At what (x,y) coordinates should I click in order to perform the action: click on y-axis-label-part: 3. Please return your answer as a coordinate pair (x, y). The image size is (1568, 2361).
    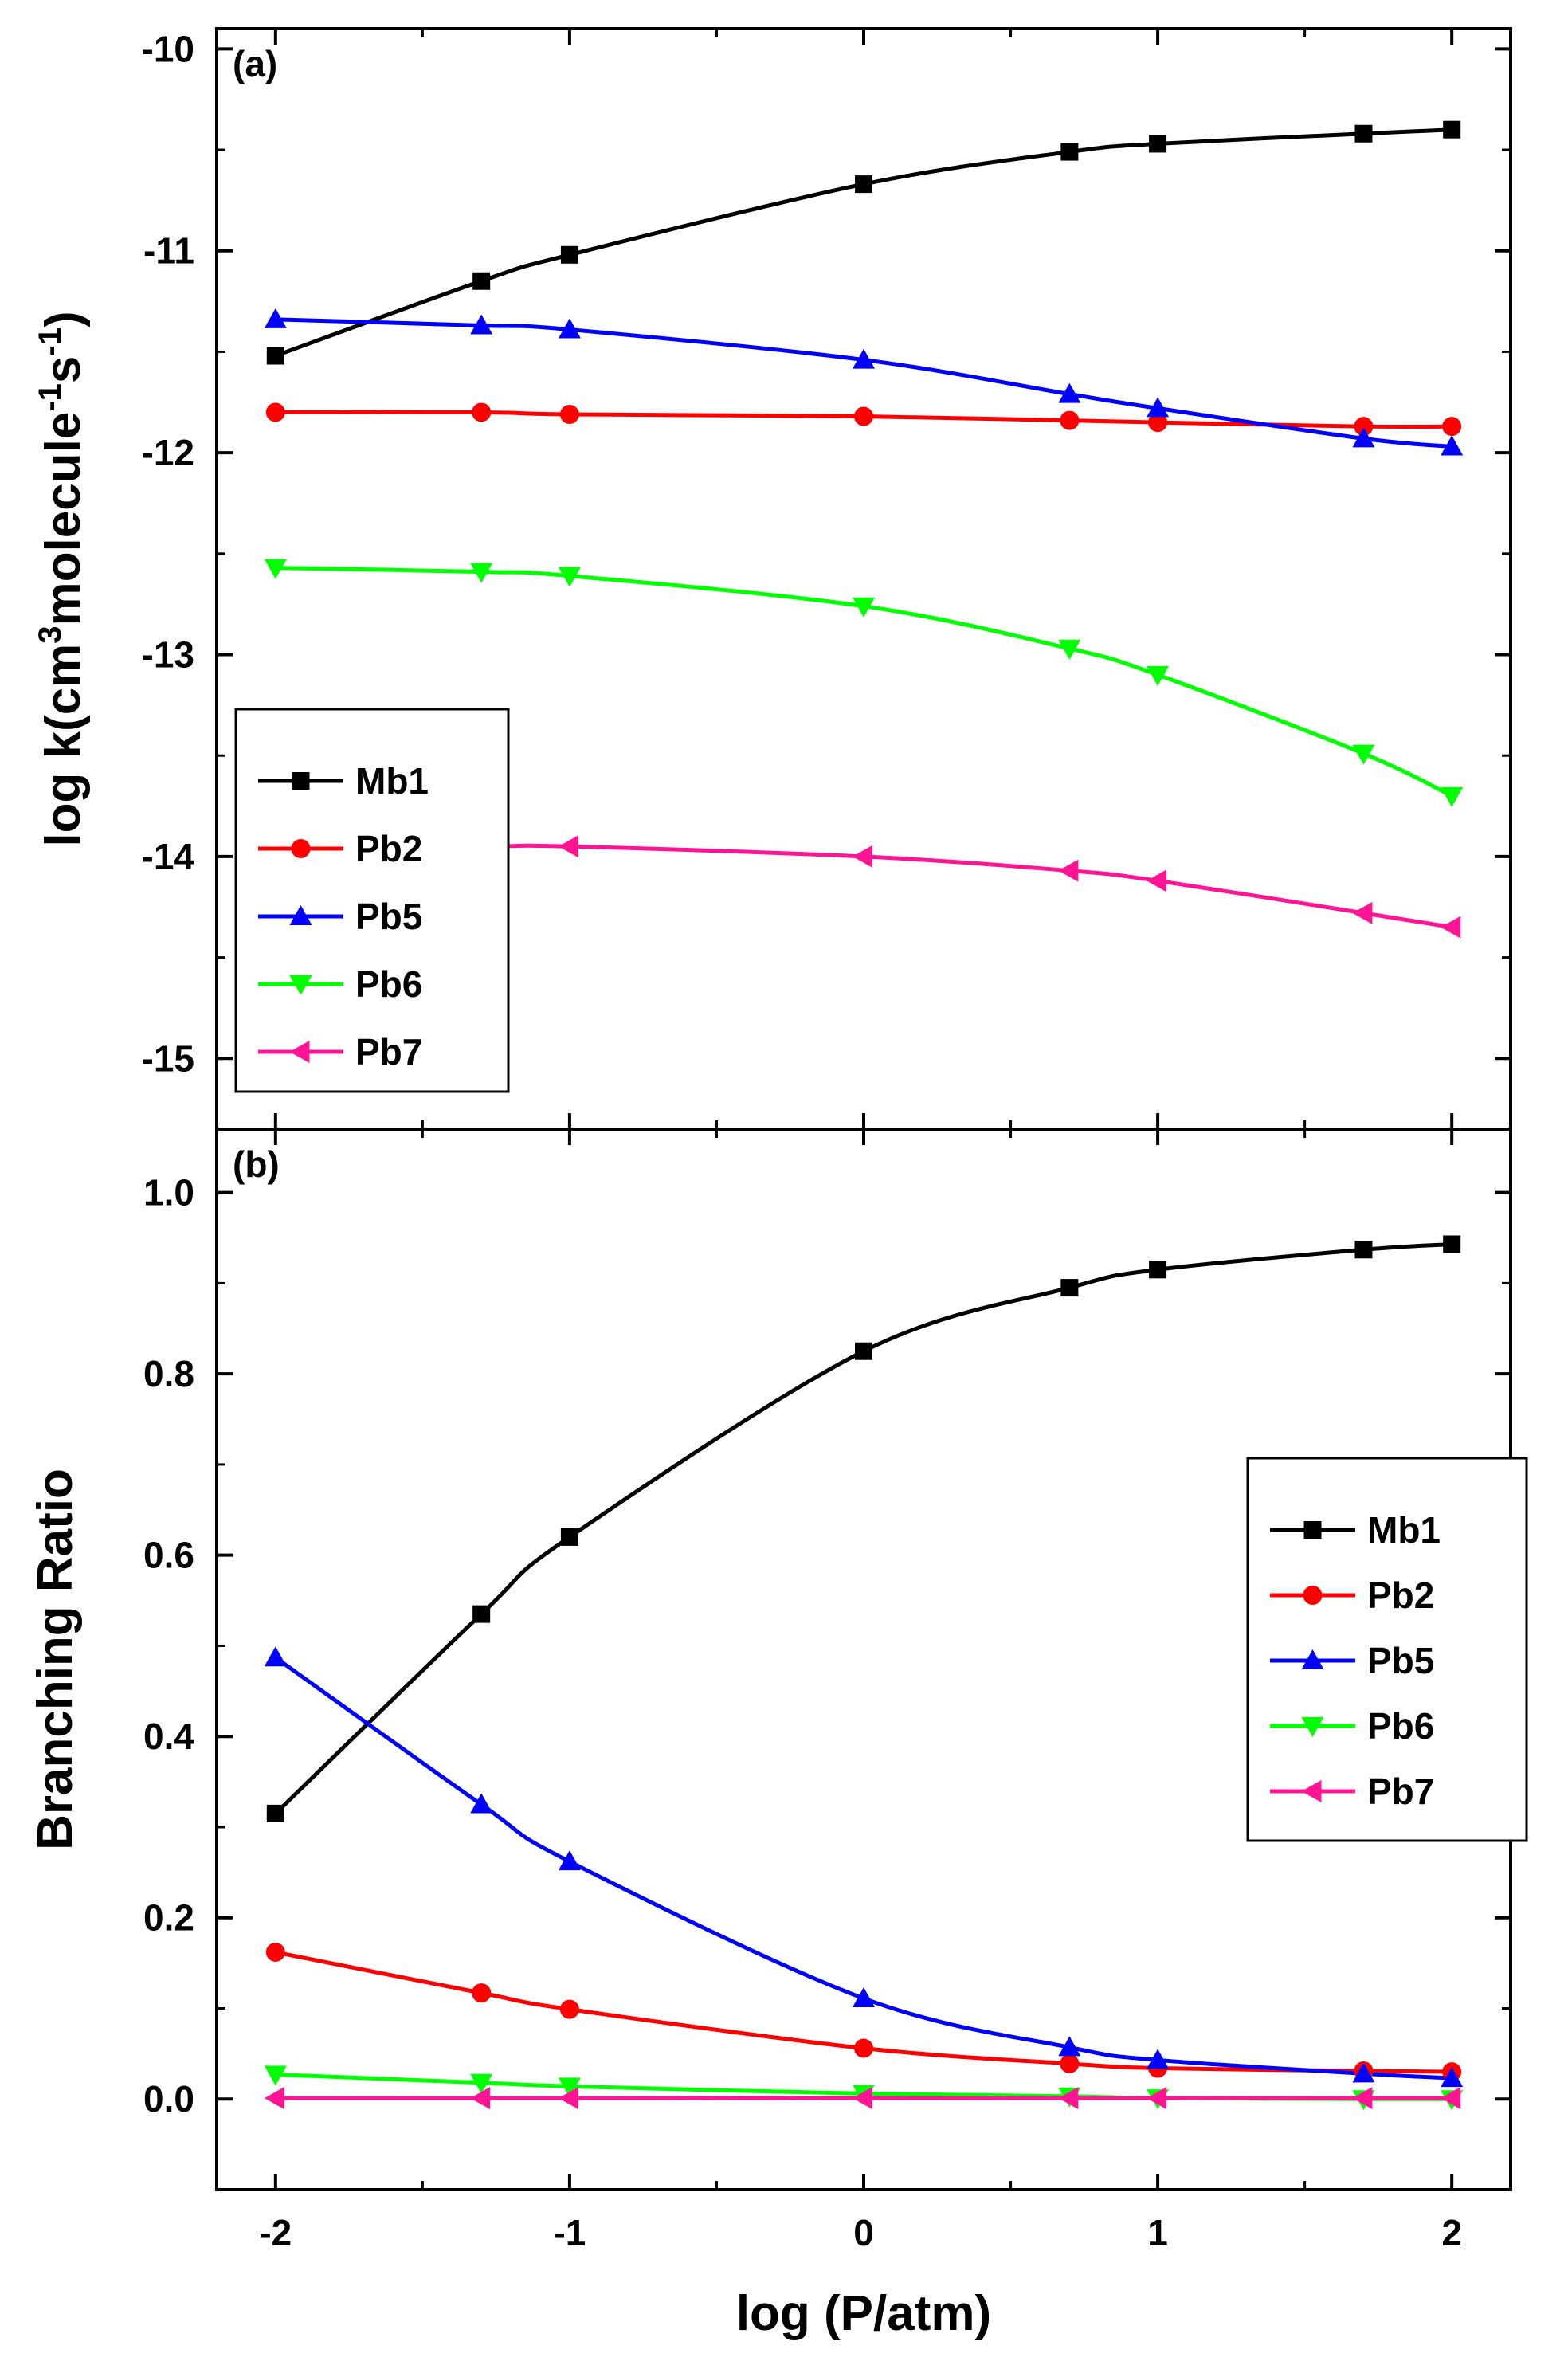
    Looking at the image, I should click on (50, 634).